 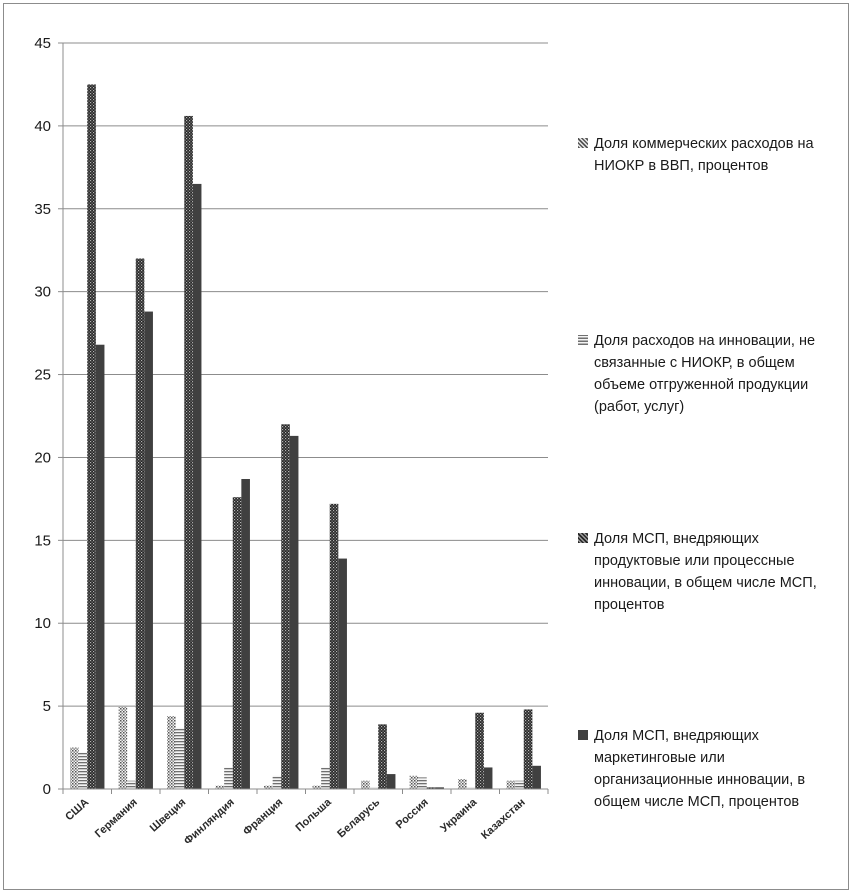 I want to click on bar-series-3-Швеция, so click(x=188, y=452).